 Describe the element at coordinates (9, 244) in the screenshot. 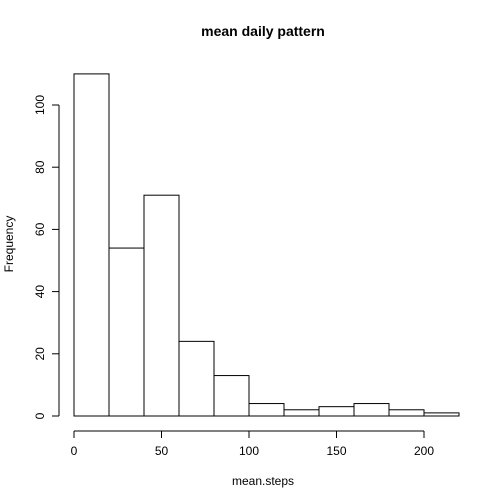

I see `y-axis-label: Frequency` at that location.